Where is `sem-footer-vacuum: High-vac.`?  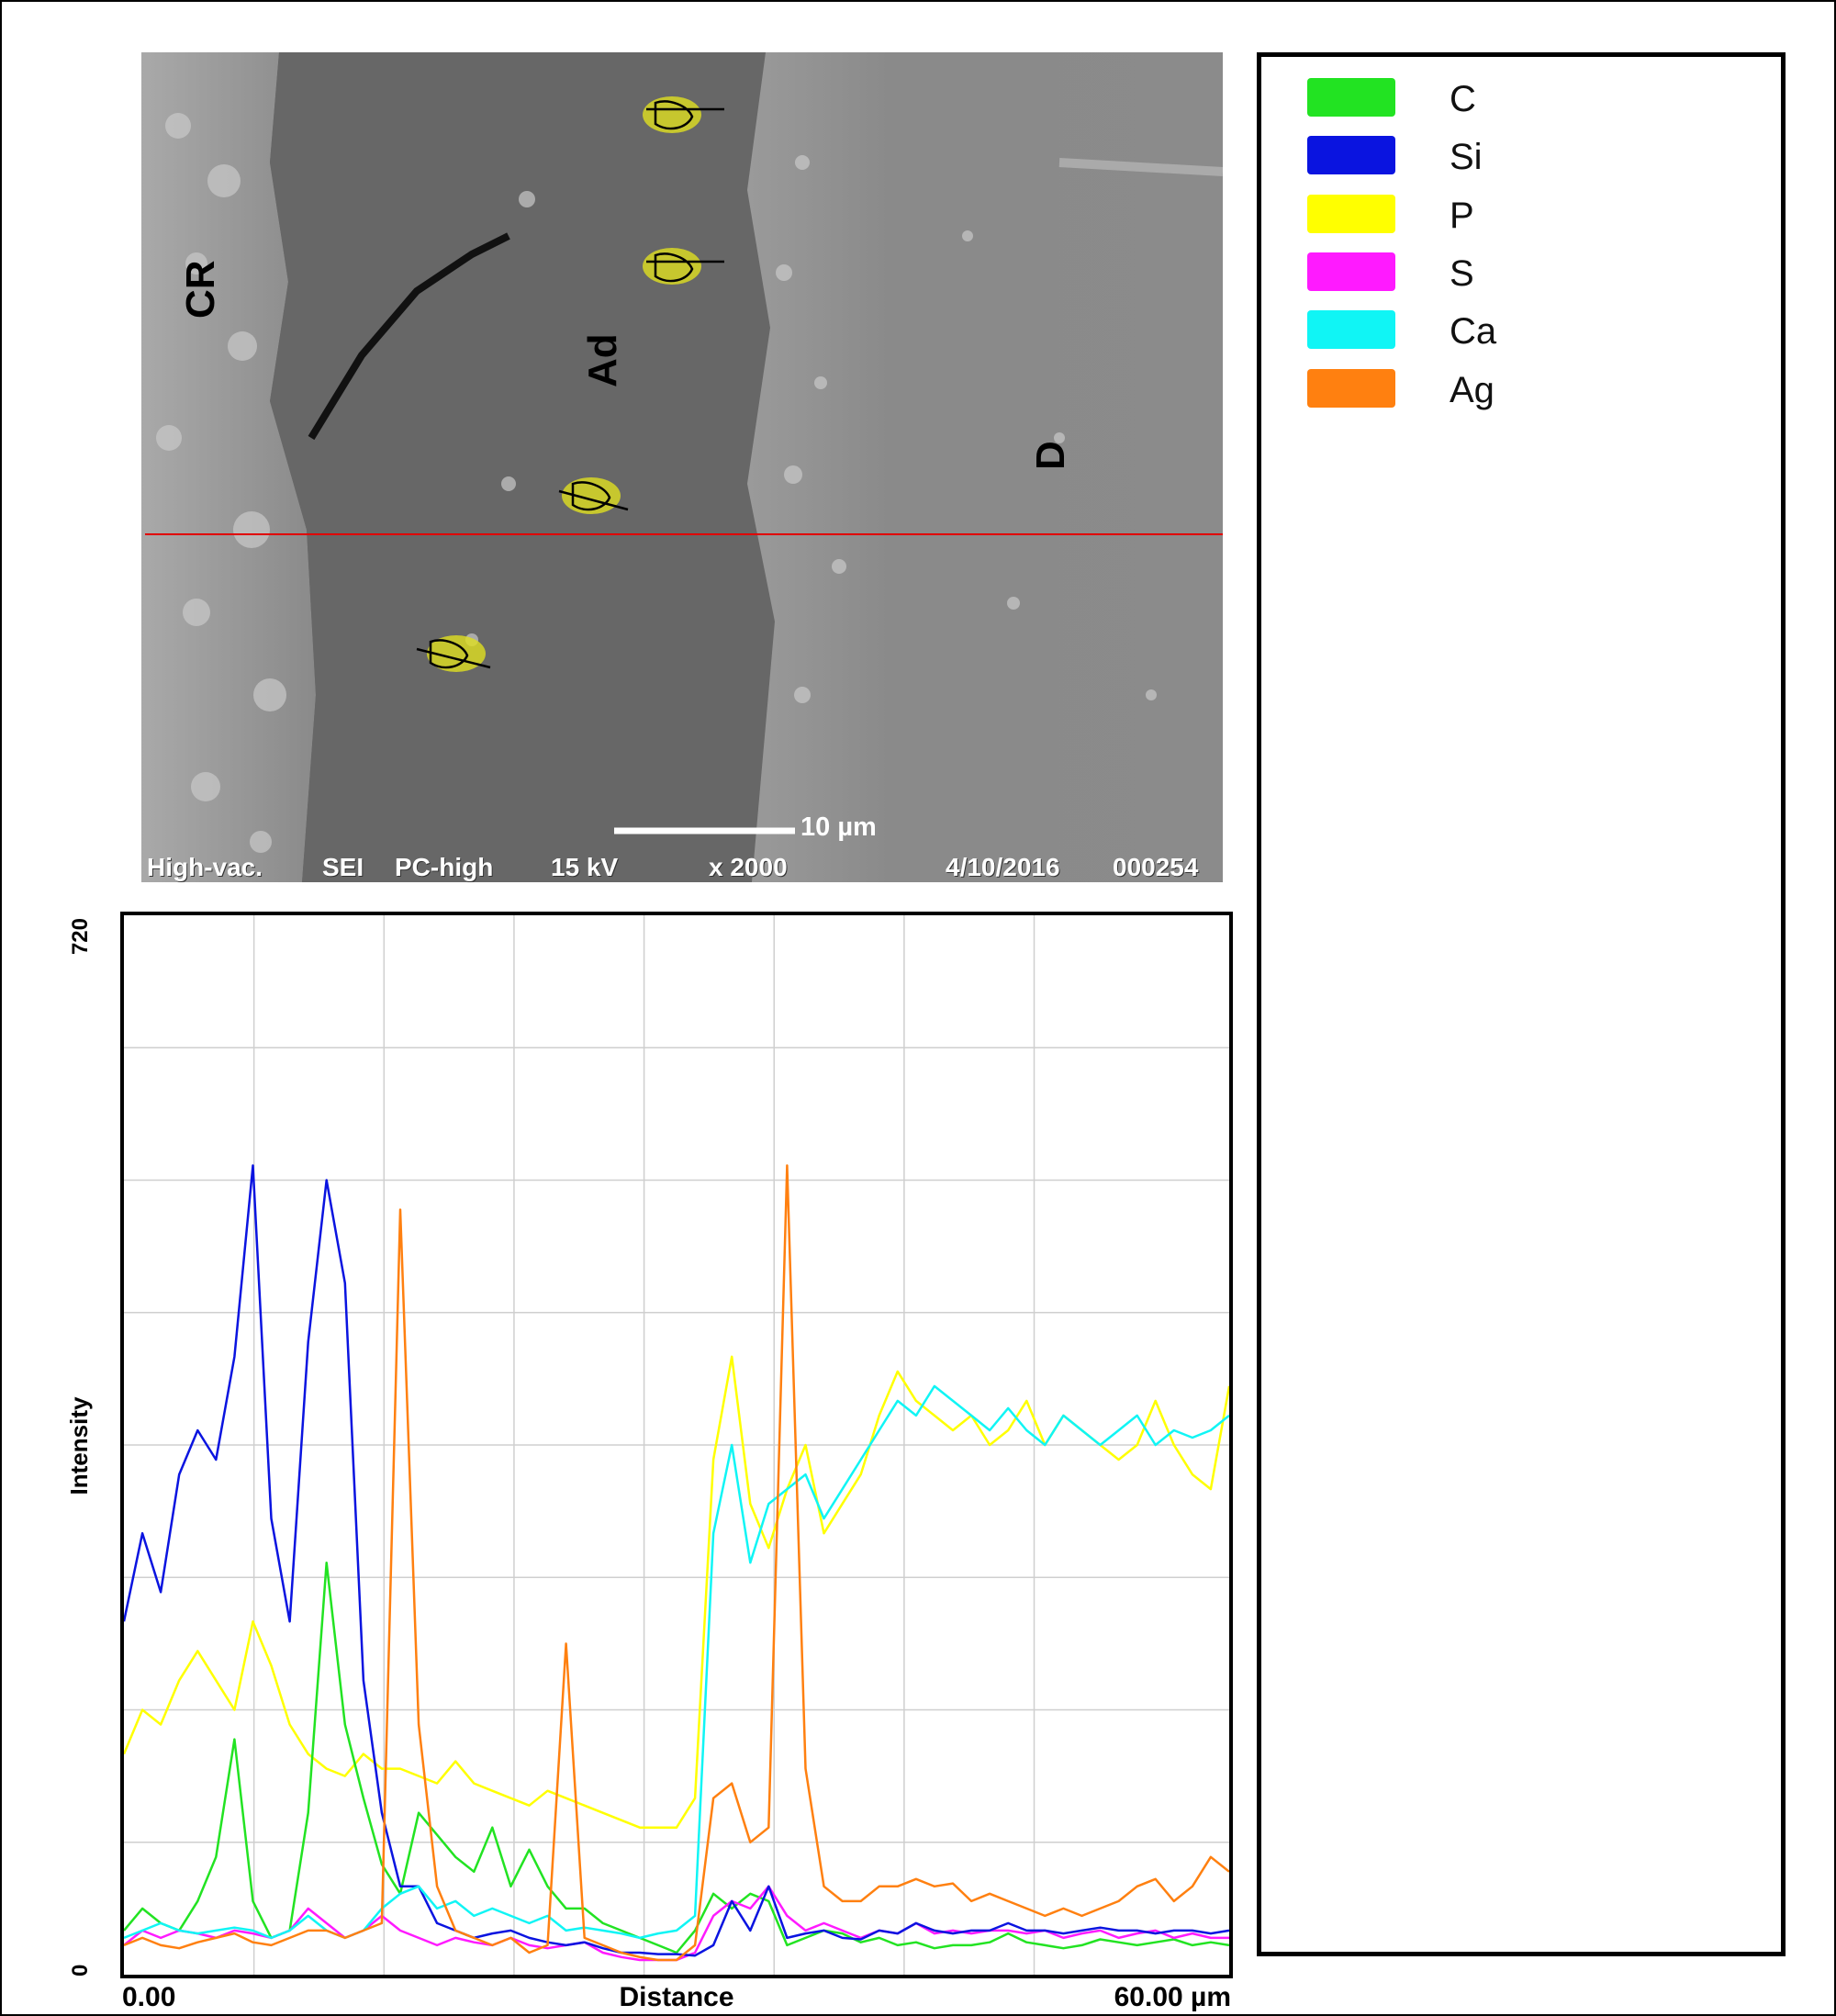 sem-footer-vacuum: High-vac. is located at coordinates (205, 867).